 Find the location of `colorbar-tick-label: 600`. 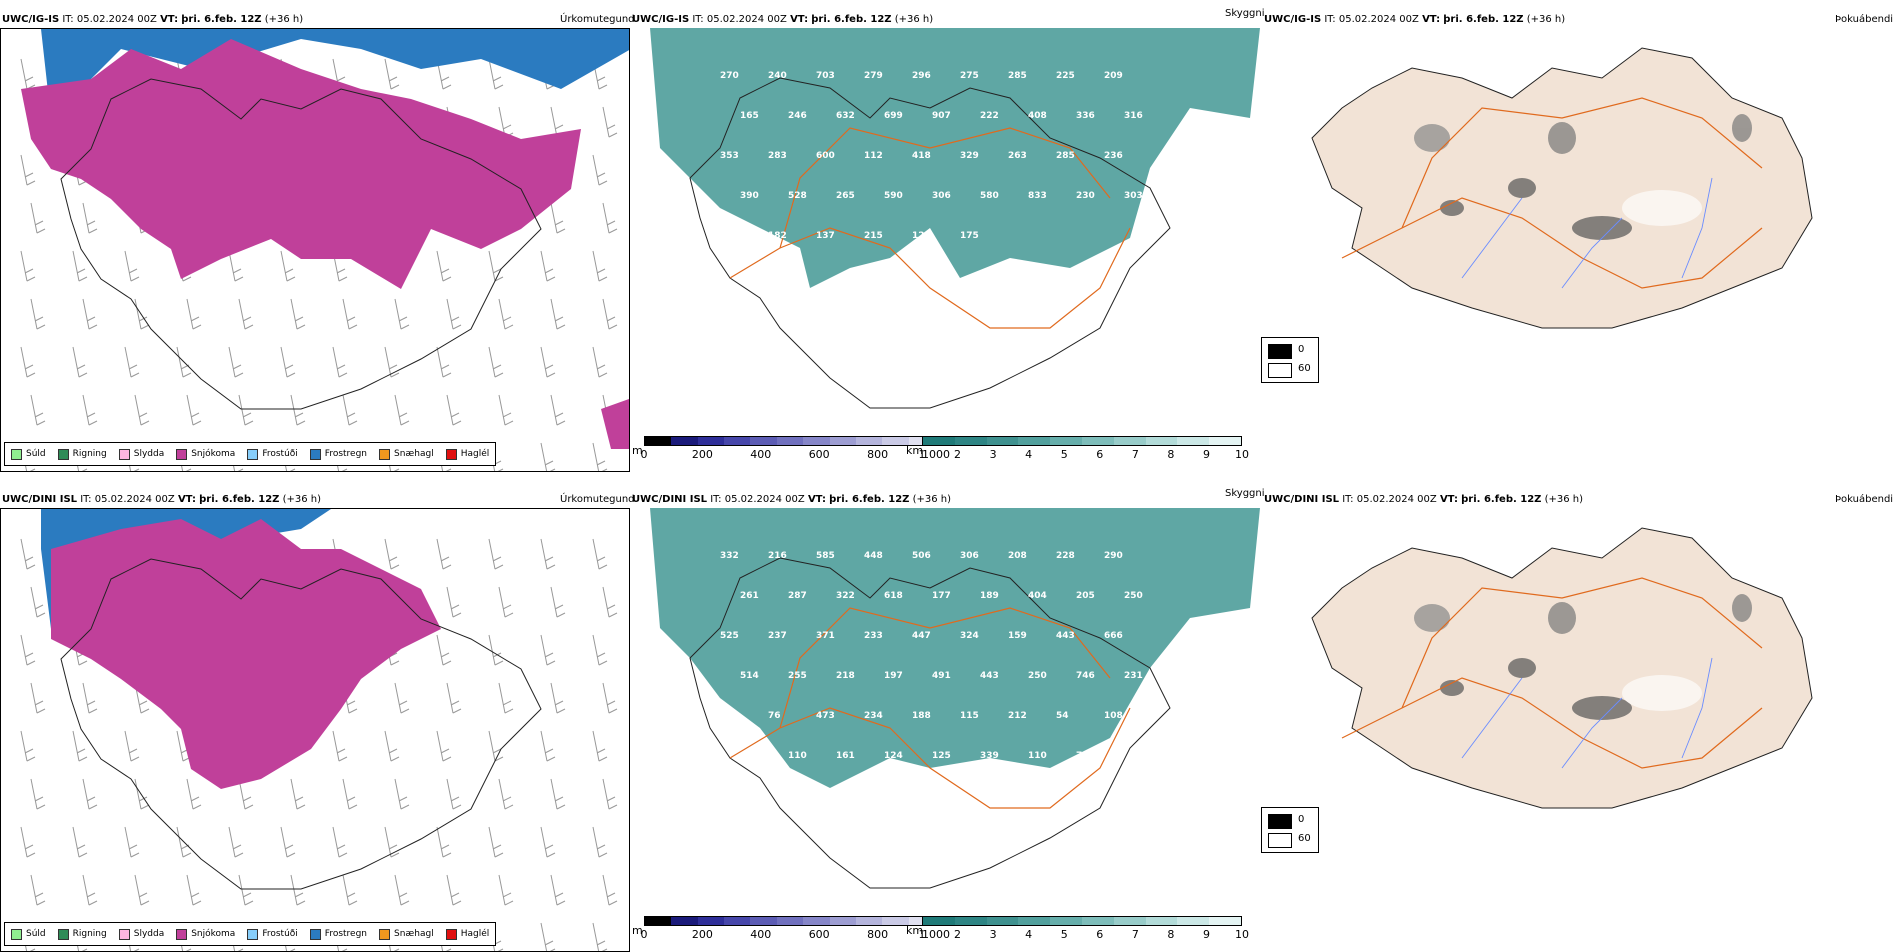

colorbar-tick-label: 600 is located at coordinates (819, 454).